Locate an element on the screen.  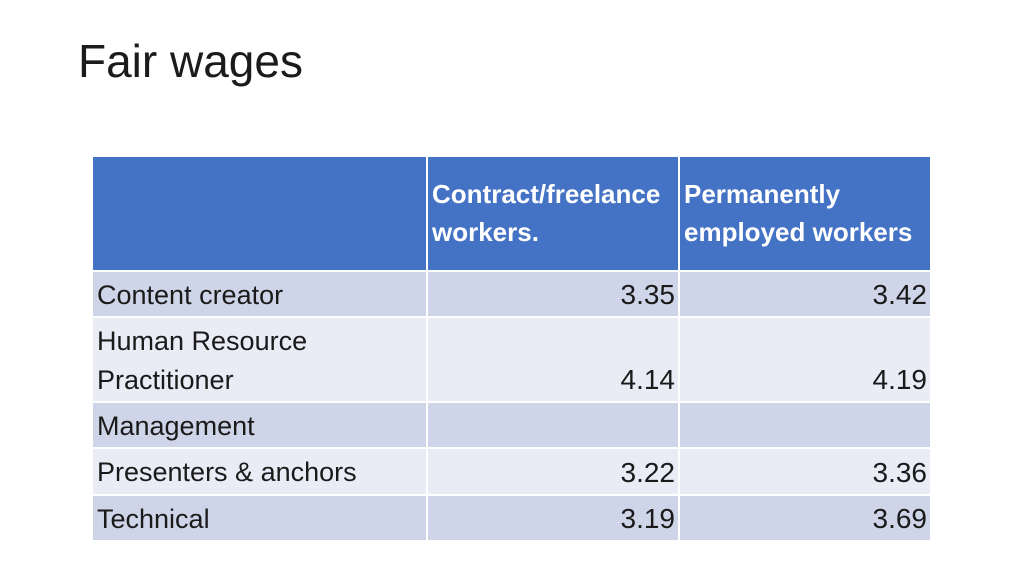
table-row-human-resource-practitioner: Human Resource Practitioner 4.14 4.19 is located at coordinates (511, 359).